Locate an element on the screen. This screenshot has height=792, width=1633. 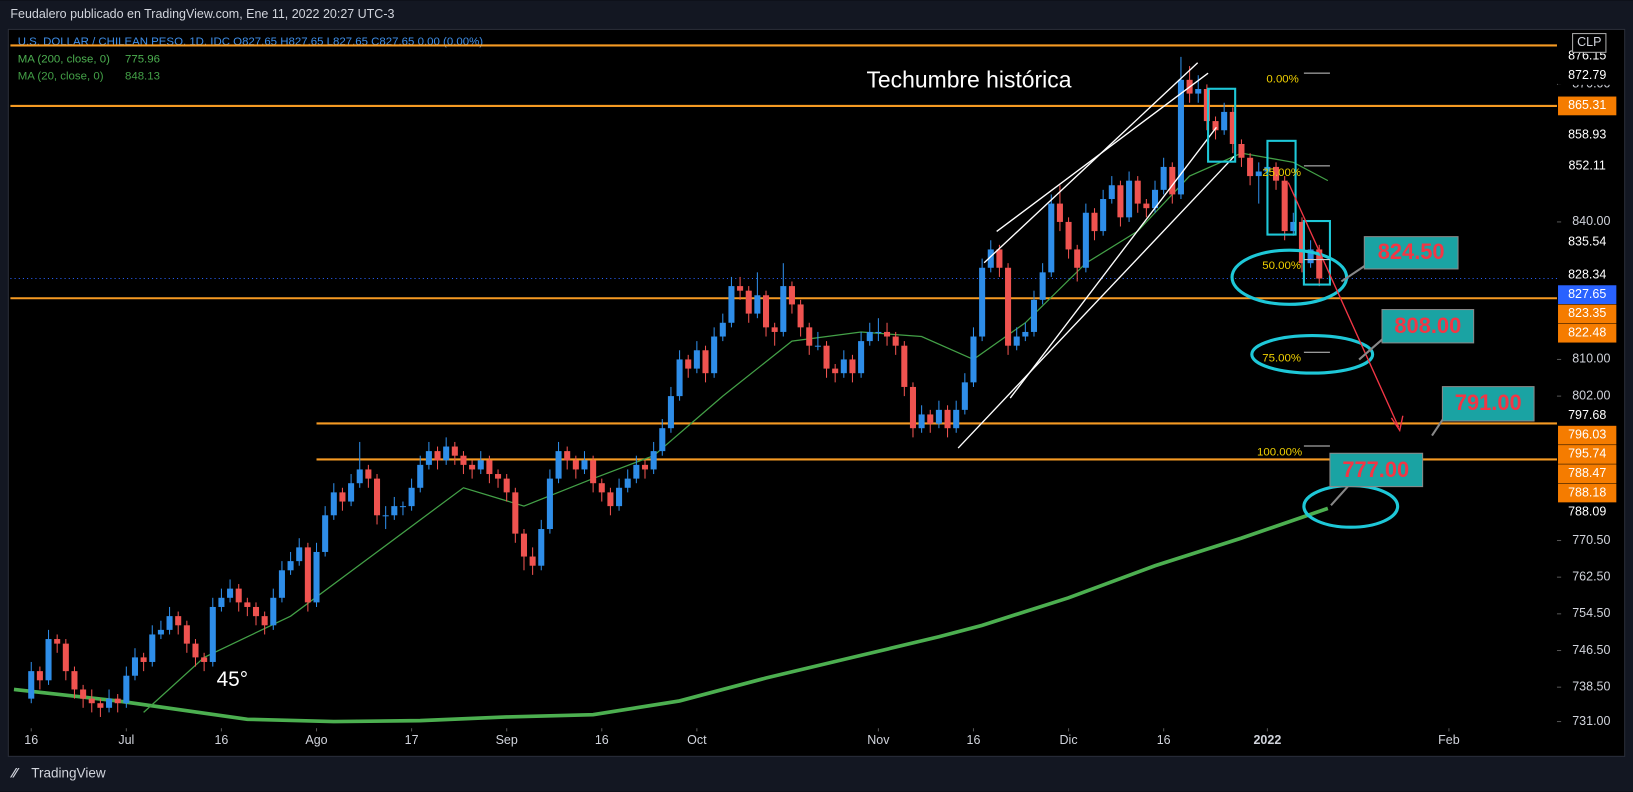
price-label: 865.31 is located at coordinates (1587, 105).